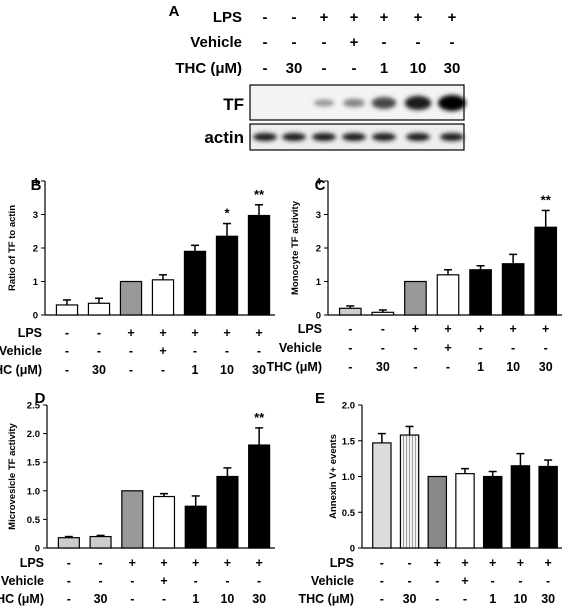  I want to click on panel-b-y-tick-label: 3, so click(35, 215).